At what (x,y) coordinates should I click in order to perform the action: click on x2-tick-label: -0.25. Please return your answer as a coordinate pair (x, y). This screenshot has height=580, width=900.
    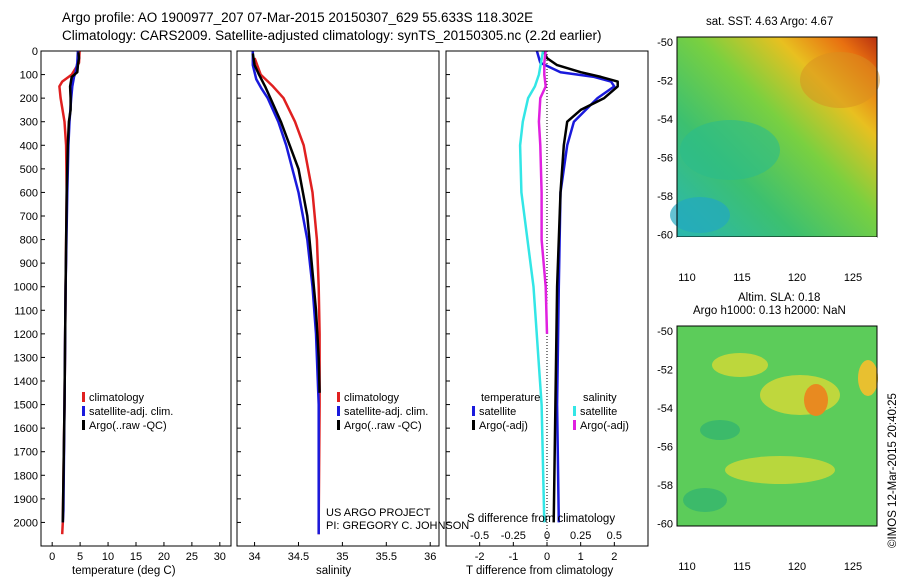
    Looking at the image, I should click on (513, 536).